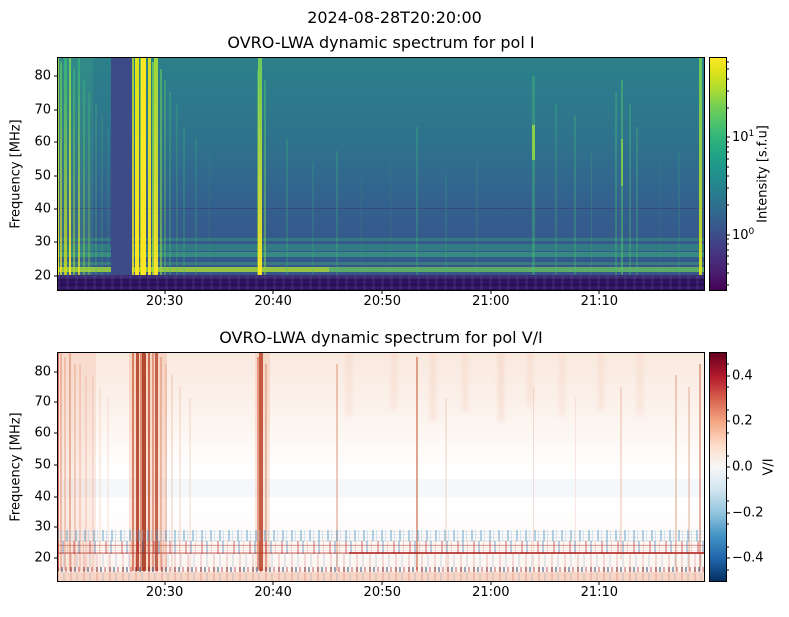 The height and width of the screenshot is (617, 789). What do you see at coordinates (742, 467) in the screenshot?
I see `colorbar-tick-label: 0.0` at bounding box center [742, 467].